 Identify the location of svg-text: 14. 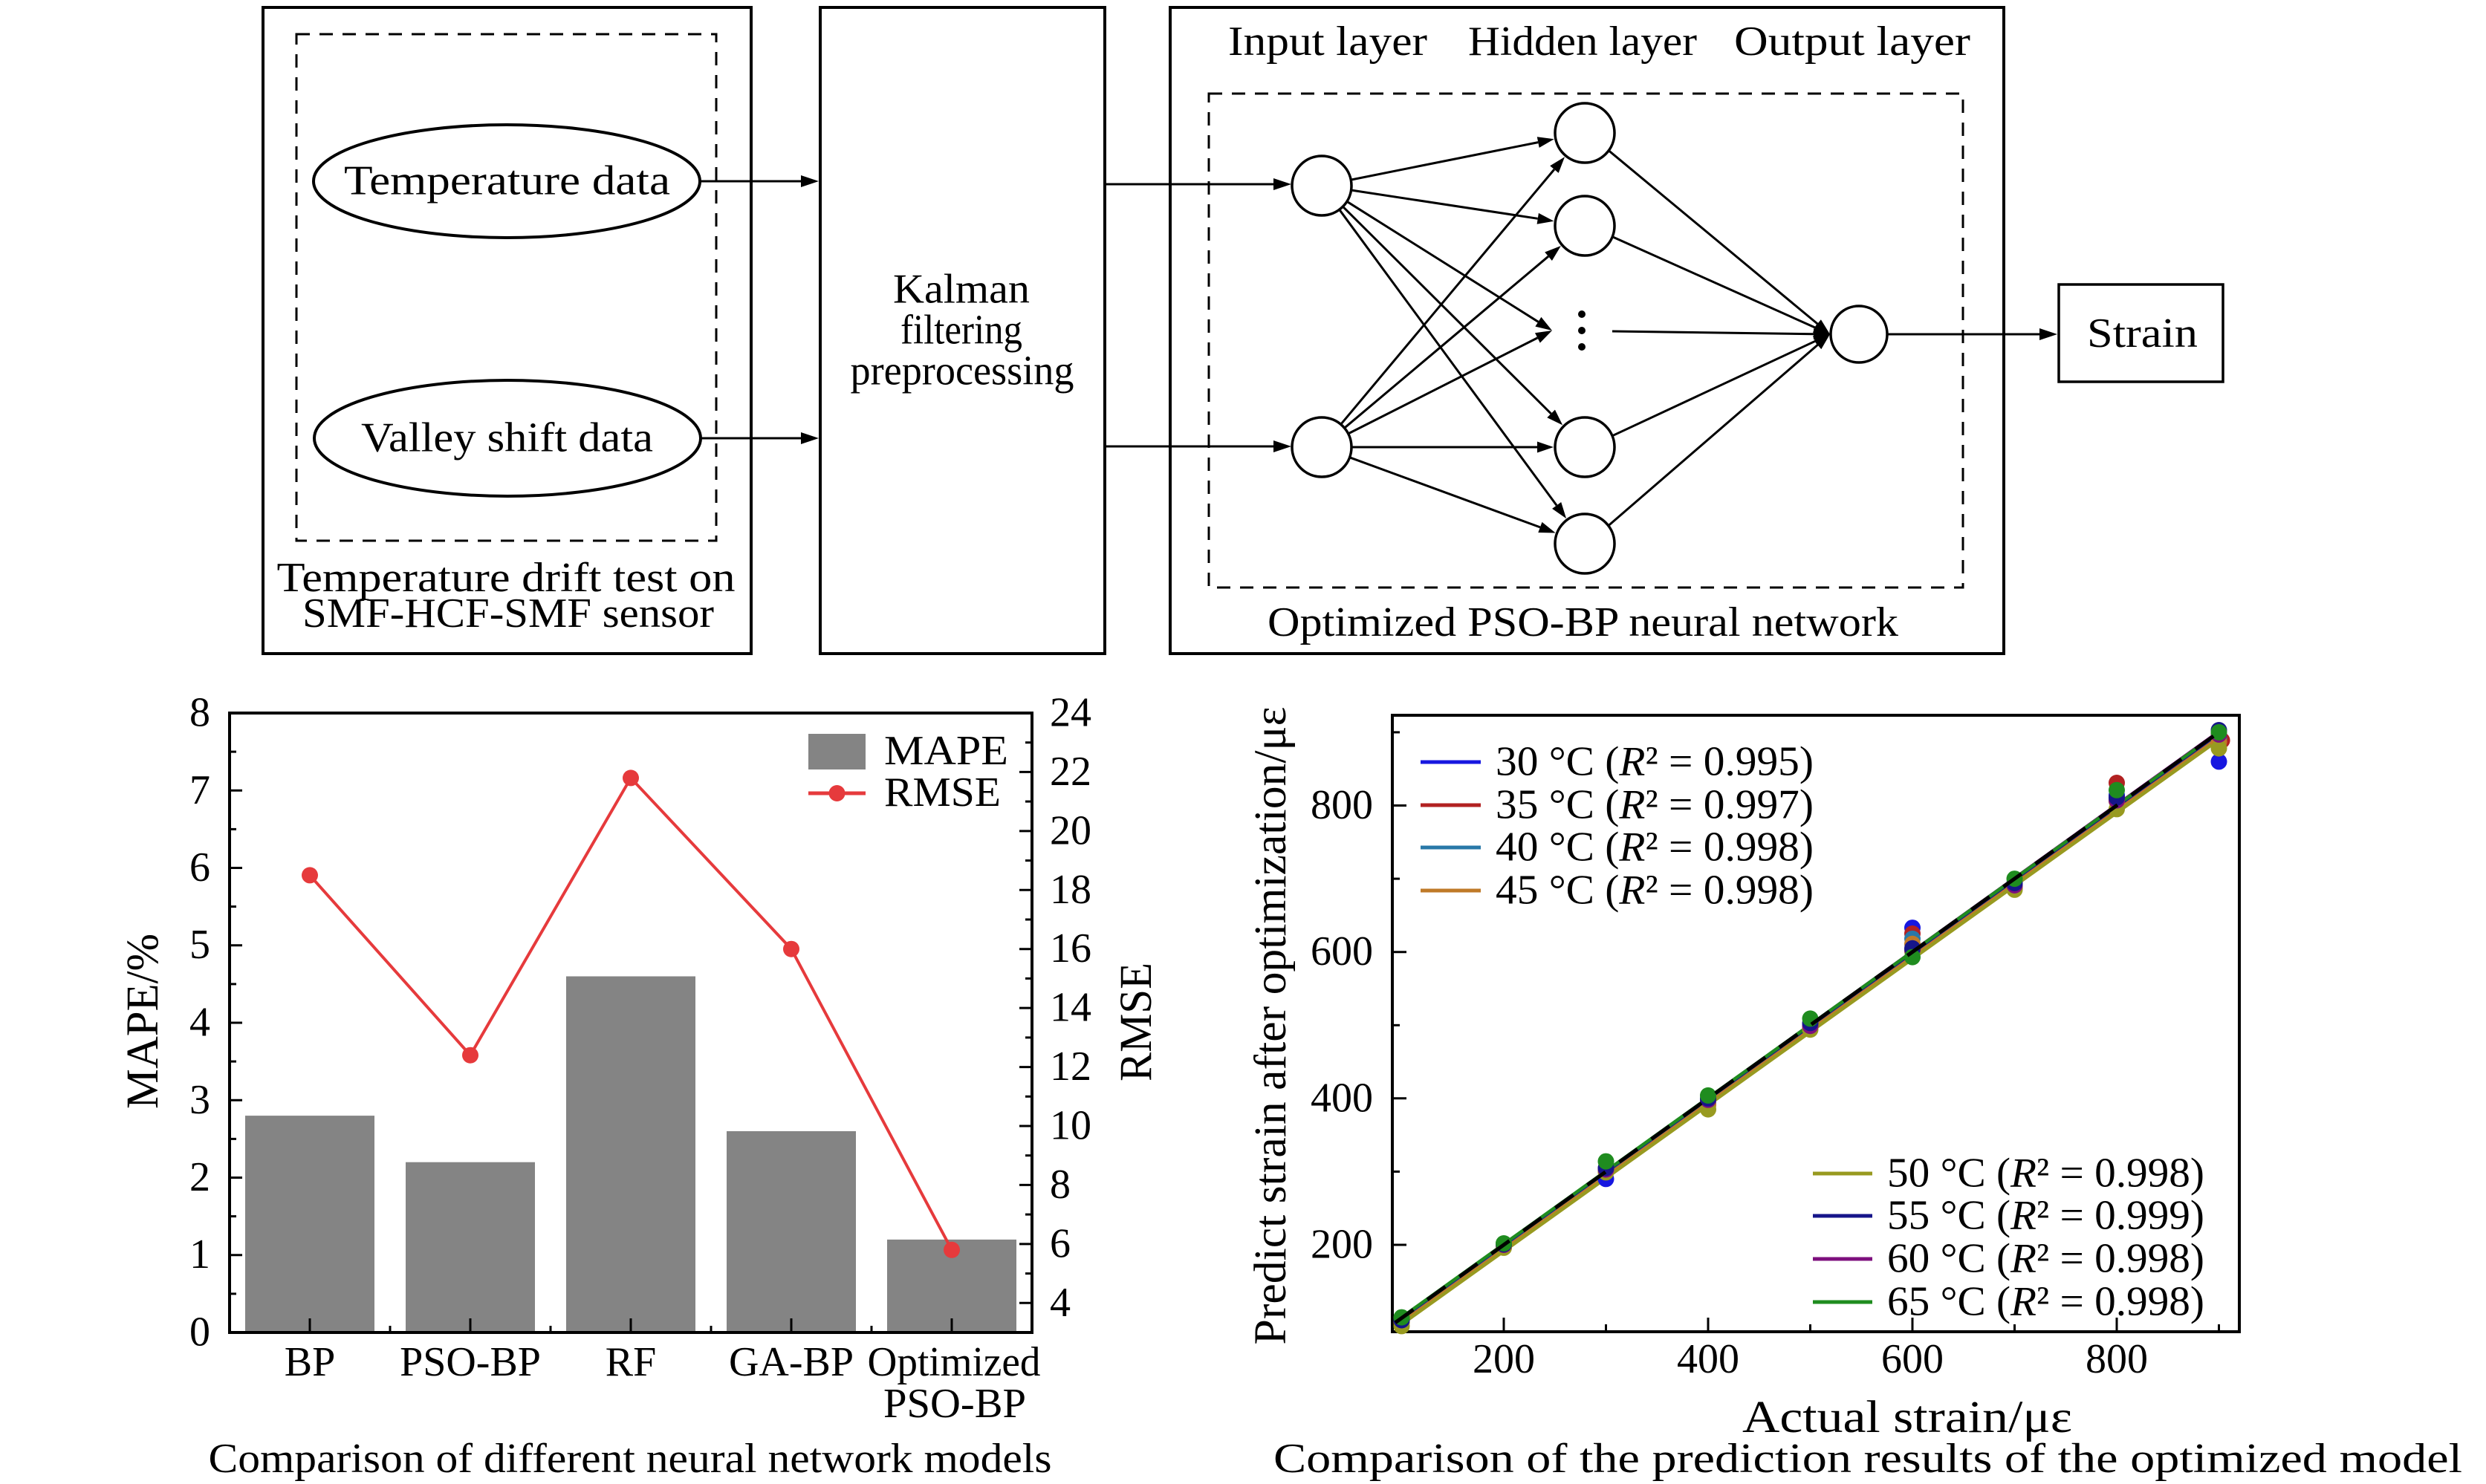
(1070, 1008).